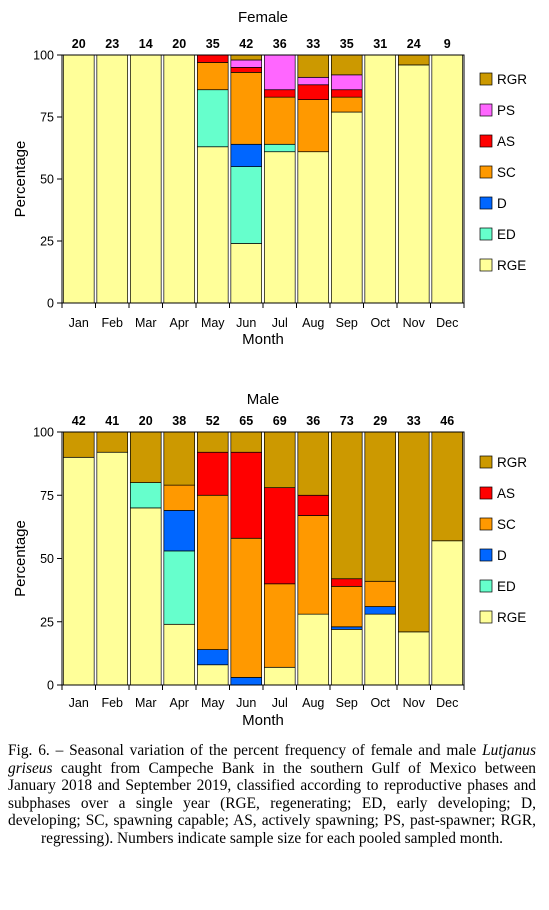 The width and height of the screenshot is (549, 910). Describe the element at coordinates (506, 524) in the screenshot. I see `legend-label: SC` at that location.